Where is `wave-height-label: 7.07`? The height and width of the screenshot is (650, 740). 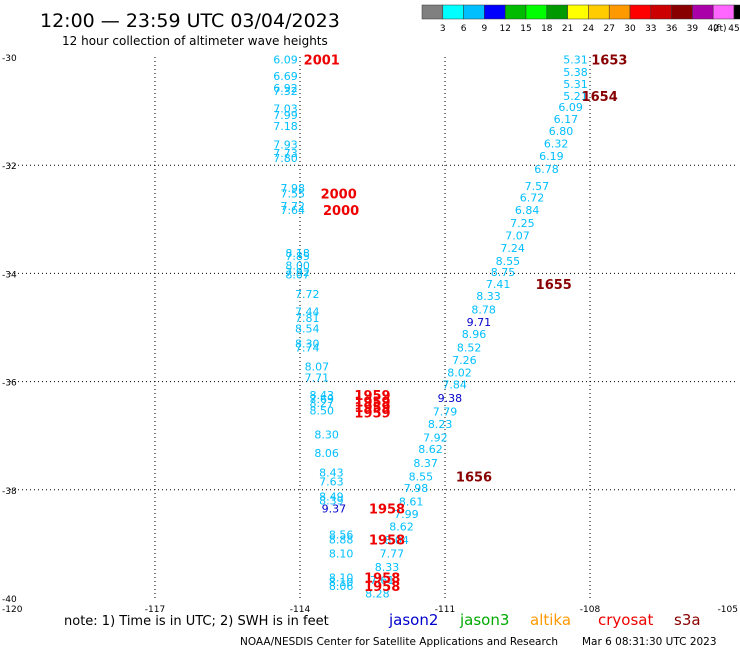
wave-height-label: 7.07 is located at coordinates (517, 236).